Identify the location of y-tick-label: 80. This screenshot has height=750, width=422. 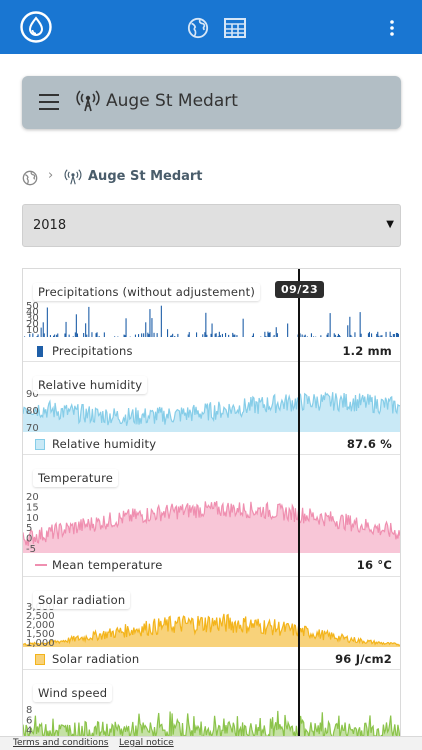
(32, 411).